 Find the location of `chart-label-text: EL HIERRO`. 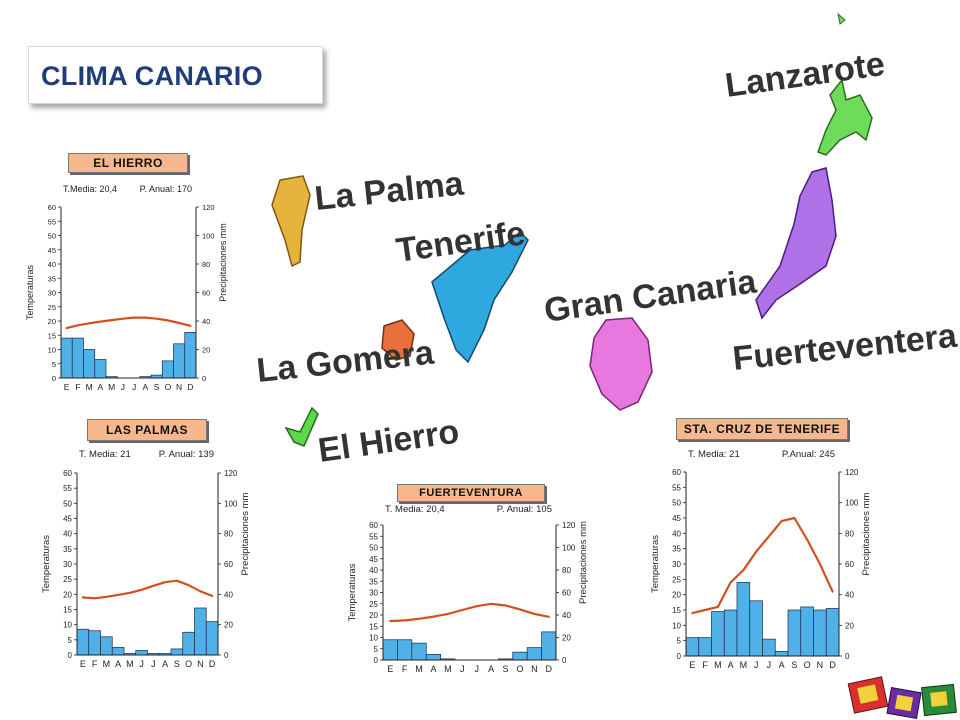

chart-label-text: EL HIERRO is located at coordinates (128, 163).